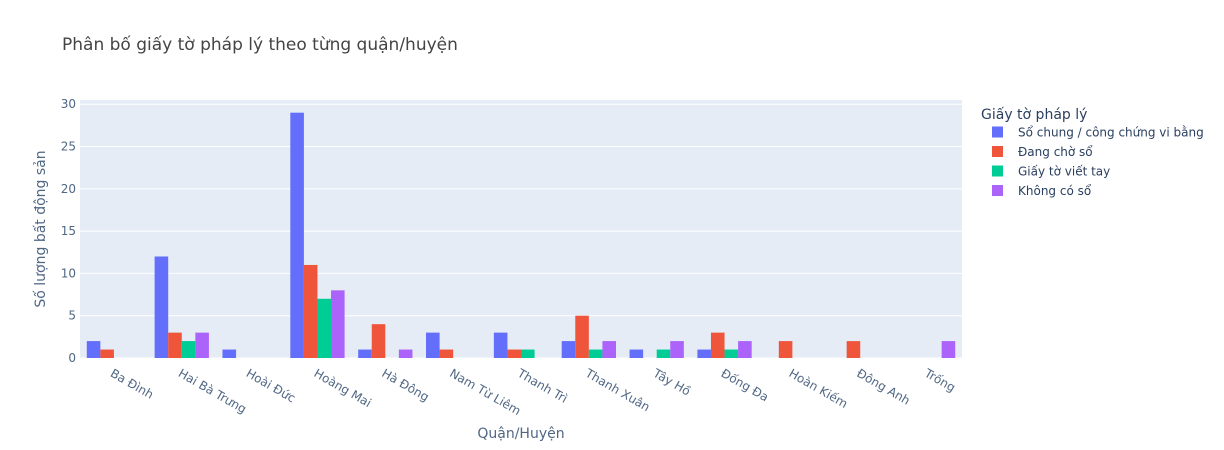 The image size is (1224, 450). Describe the element at coordinates (671, 382) in the screenshot. I see `x-tick-label: Tây Hồ` at that location.